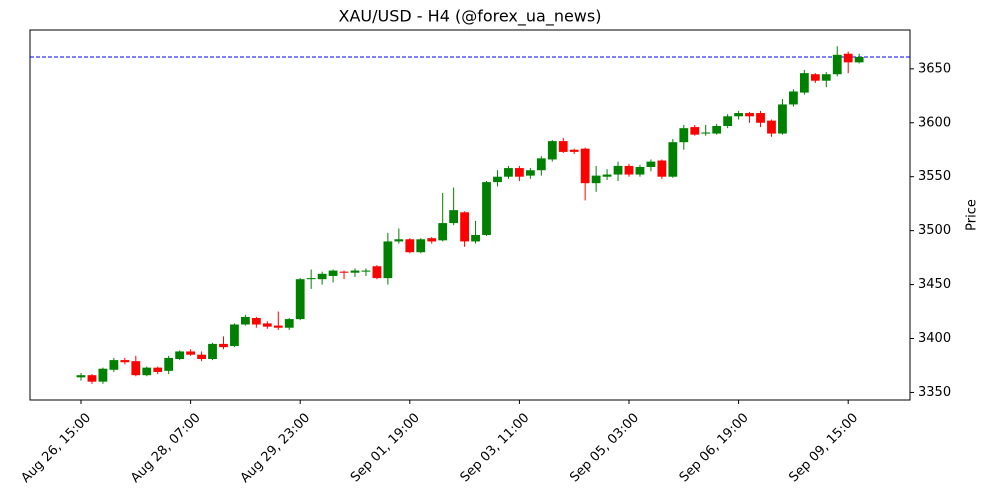 The image size is (1000, 500). Describe the element at coordinates (470, 17) in the screenshot. I see `chart-title: XAU/USD - H4 (@forex_ua_news)` at that location.